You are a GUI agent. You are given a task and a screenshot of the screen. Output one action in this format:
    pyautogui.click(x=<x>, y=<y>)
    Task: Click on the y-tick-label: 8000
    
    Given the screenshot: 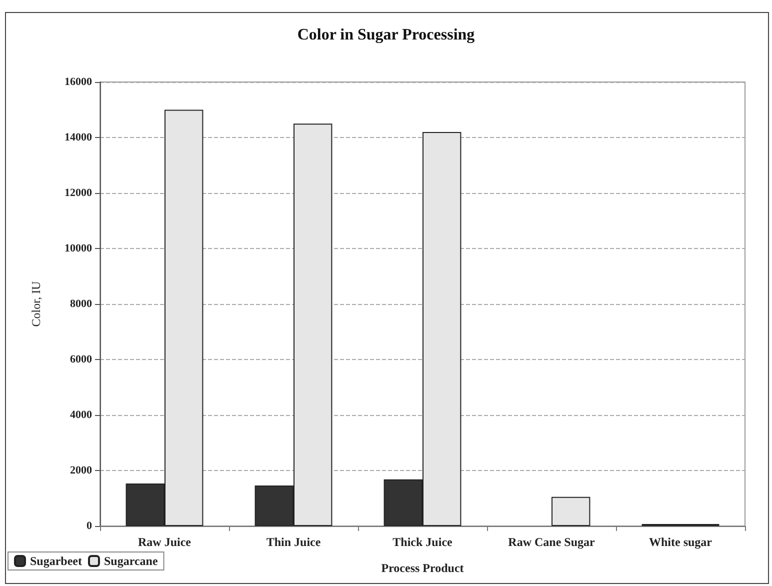 What is the action you would take?
    pyautogui.click(x=81, y=304)
    